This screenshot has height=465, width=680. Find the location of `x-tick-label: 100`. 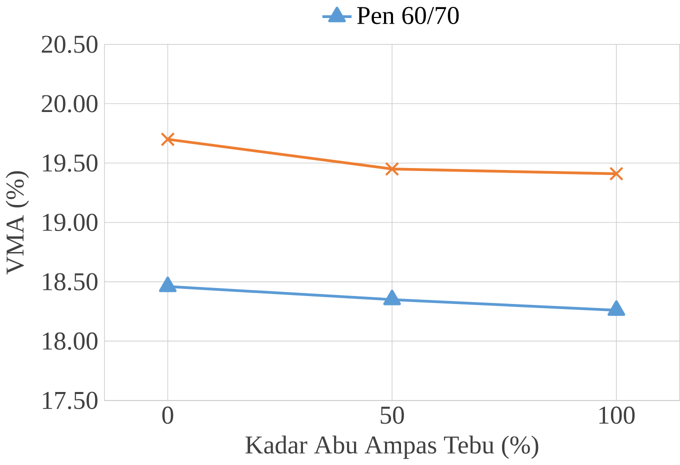

x-tick-label: 100 is located at coordinates (617, 415).